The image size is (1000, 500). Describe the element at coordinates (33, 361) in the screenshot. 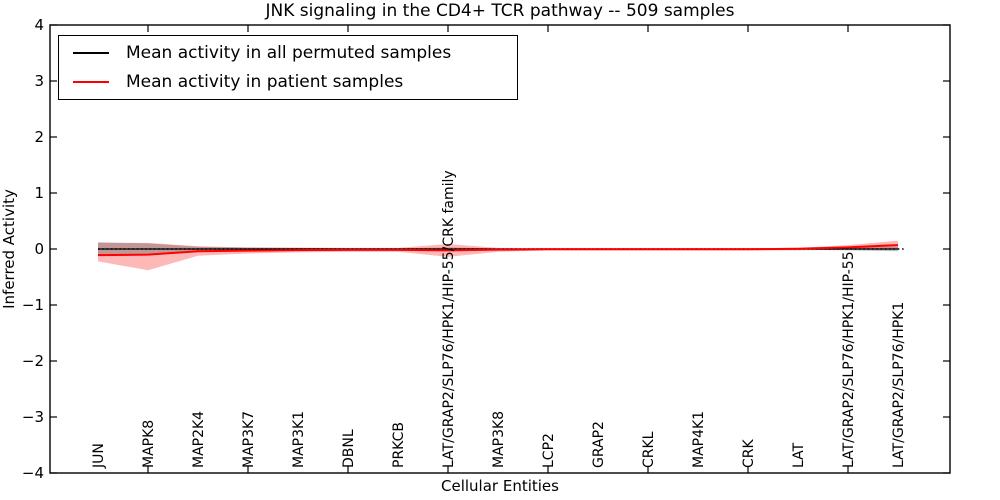

I see `y-tick-label: −2` at that location.